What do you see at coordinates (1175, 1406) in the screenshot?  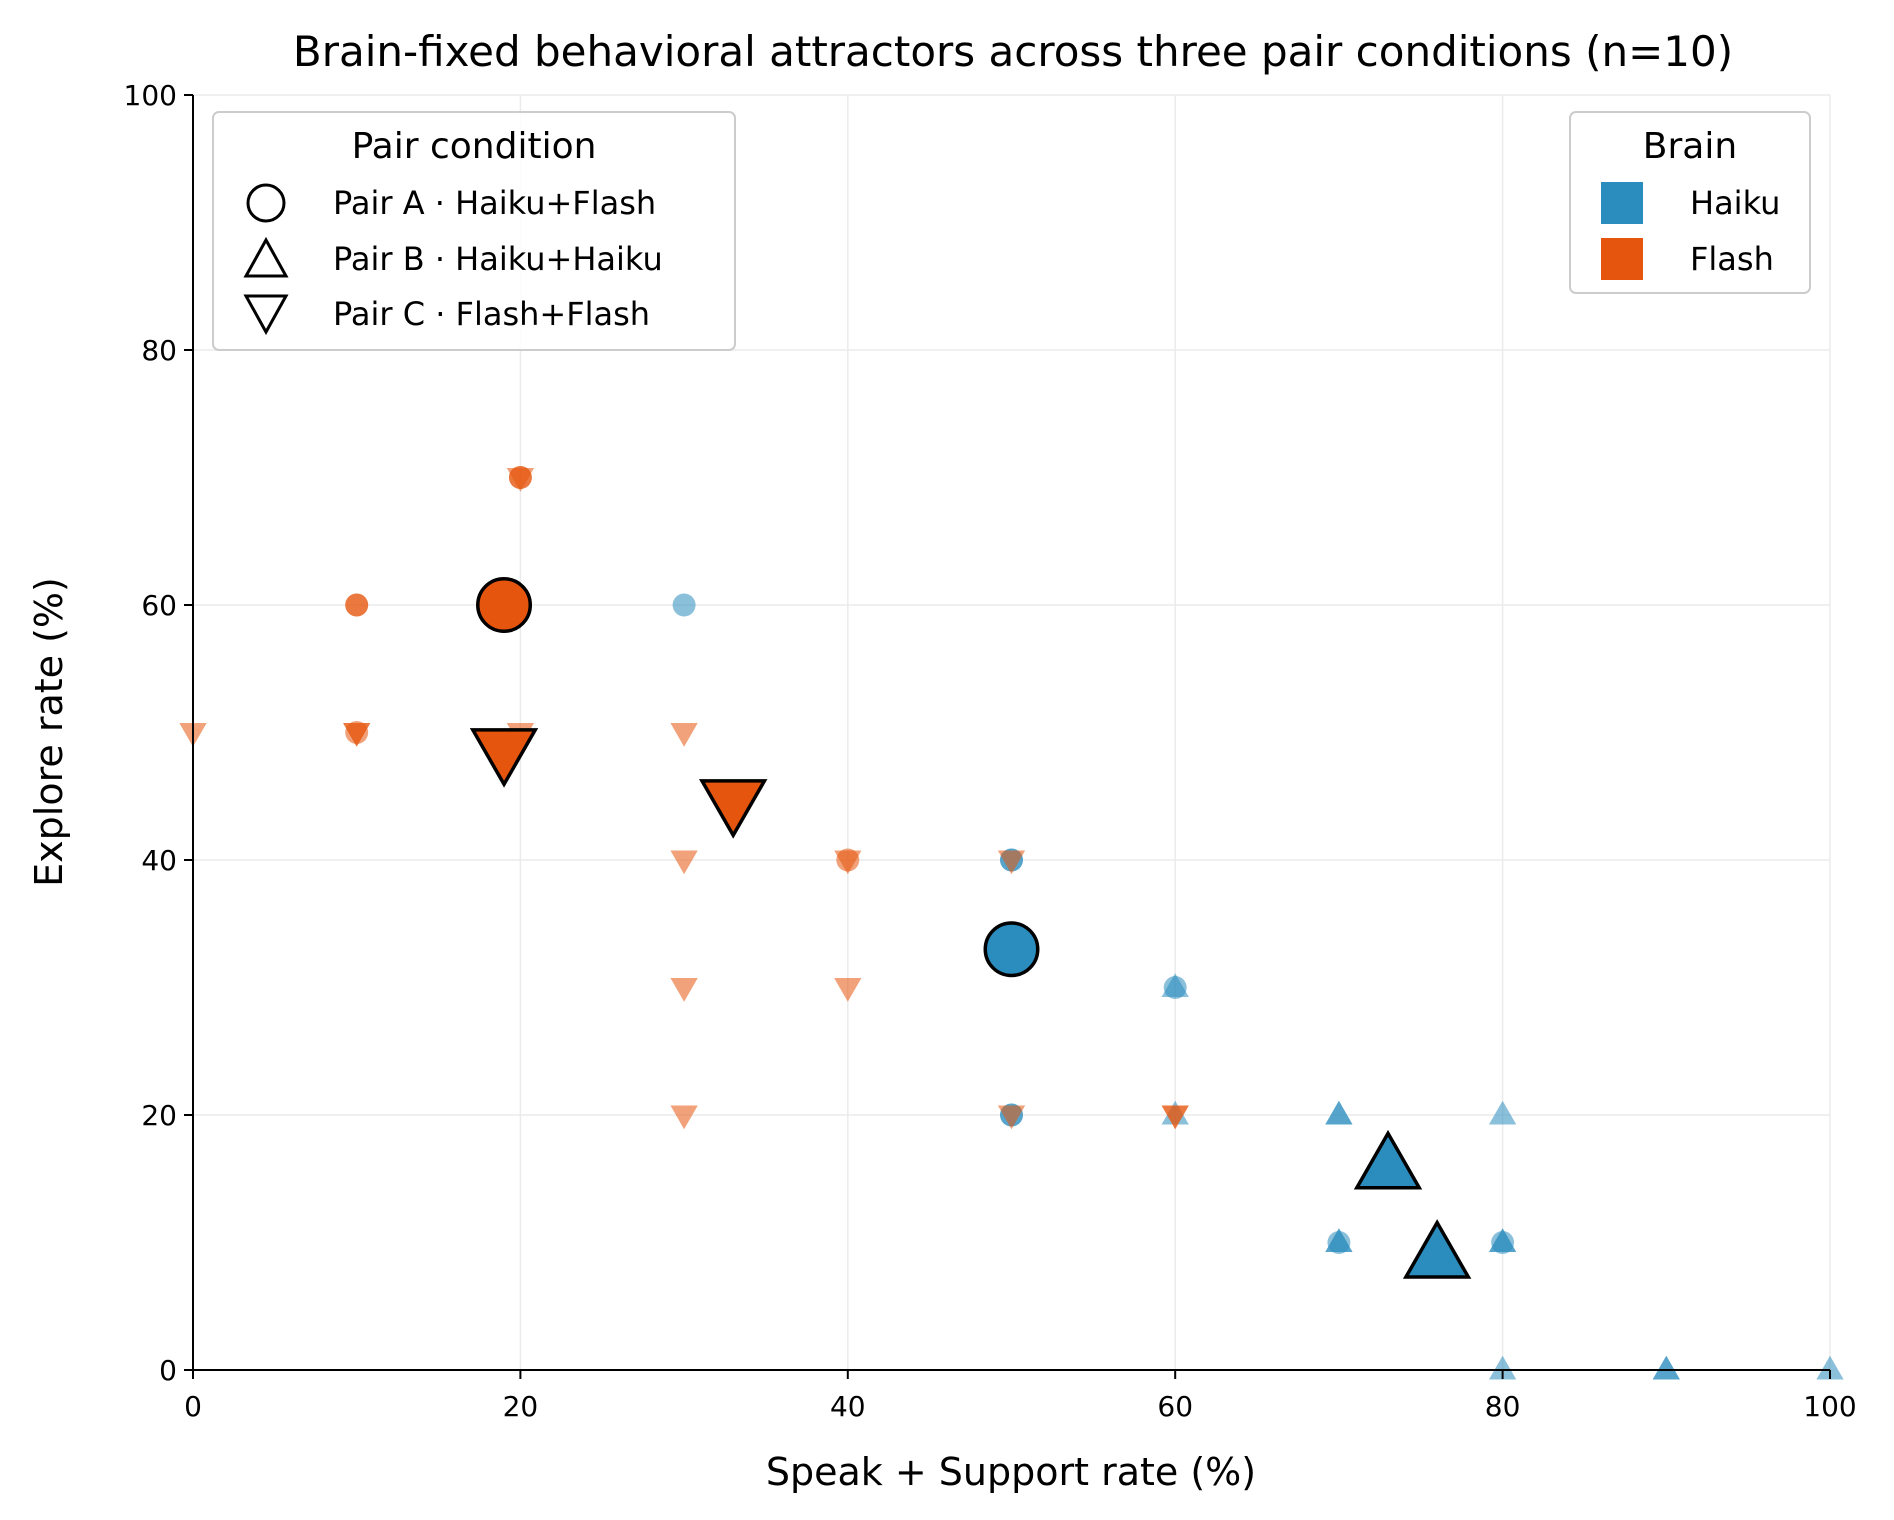 I see `x-tick-label: 60` at bounding box center [1175, 1406].